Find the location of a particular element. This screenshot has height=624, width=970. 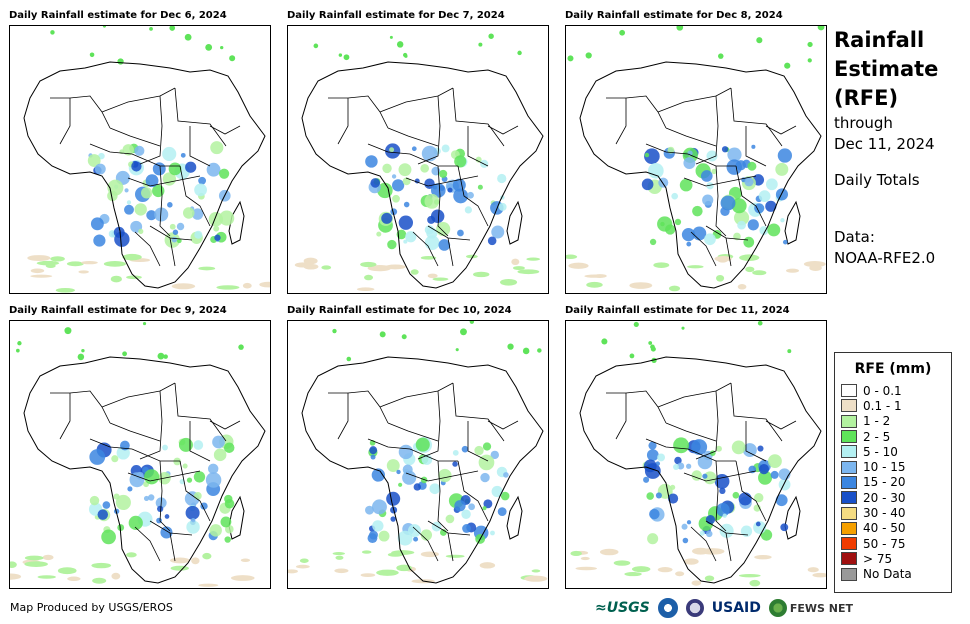

legend-item: 30 - 40 is located at coordinates (893, 512).